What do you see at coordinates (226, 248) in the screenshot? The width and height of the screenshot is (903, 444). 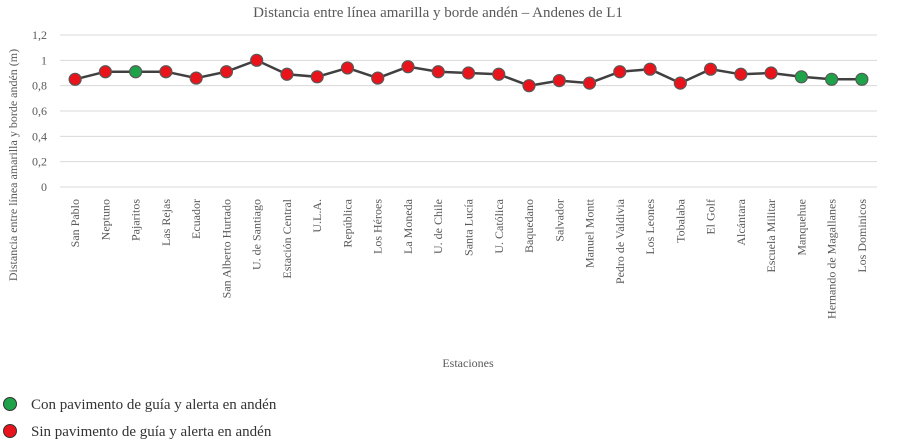 I see `x-tick-label: San Alberto Hurtado` at bounding box center [226, 248].